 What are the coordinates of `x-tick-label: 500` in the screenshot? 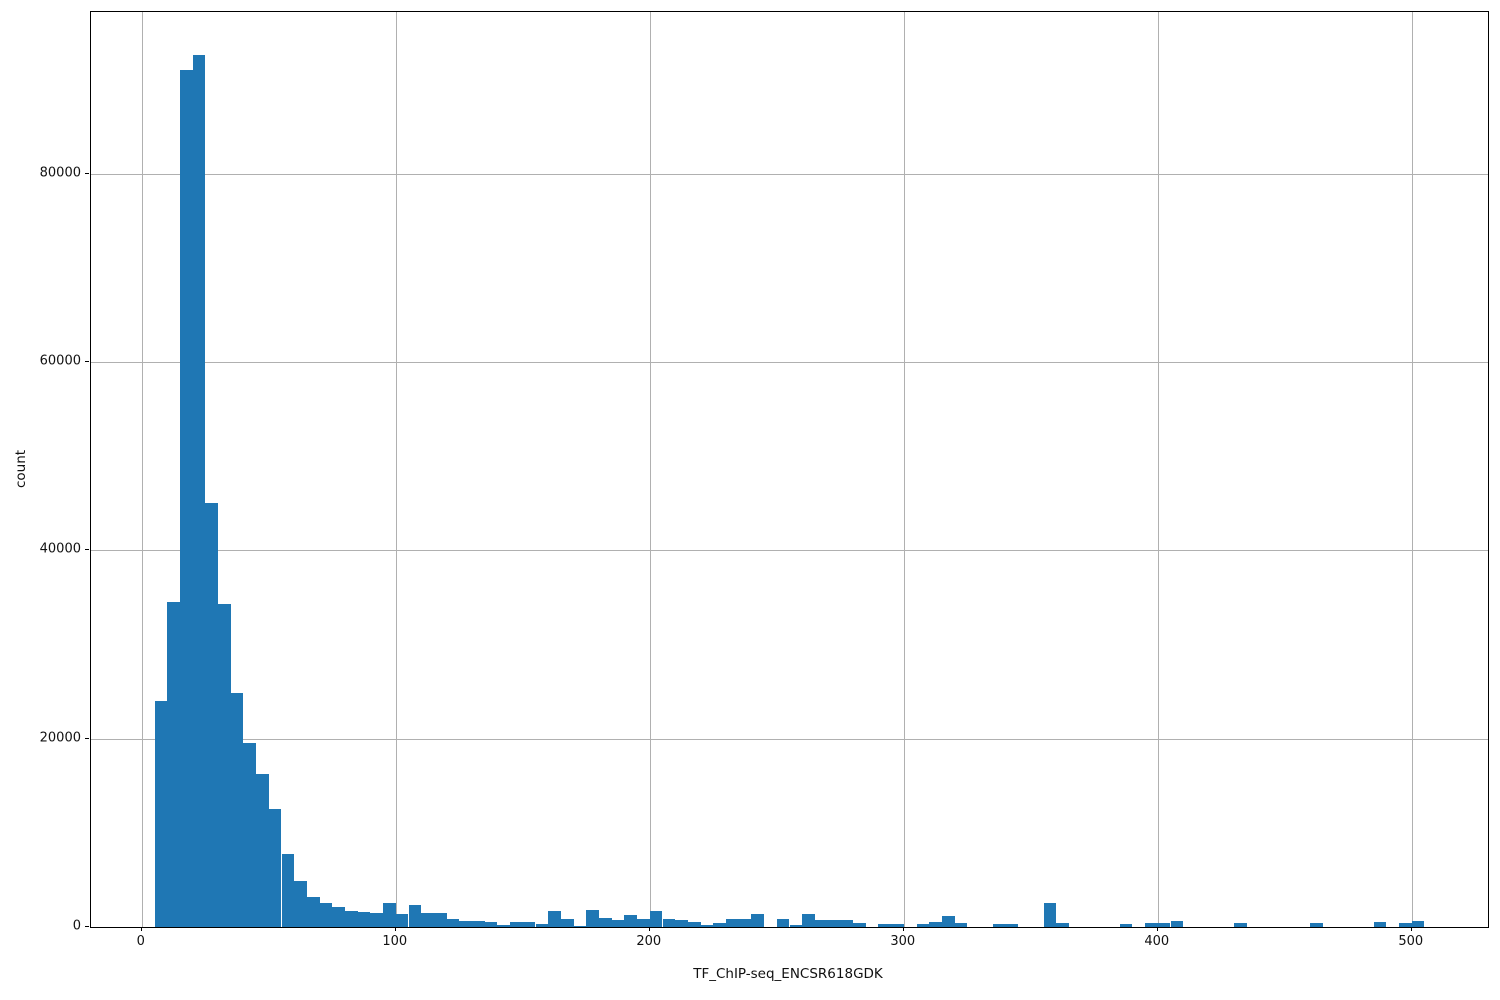 It's located at (1411, 941).